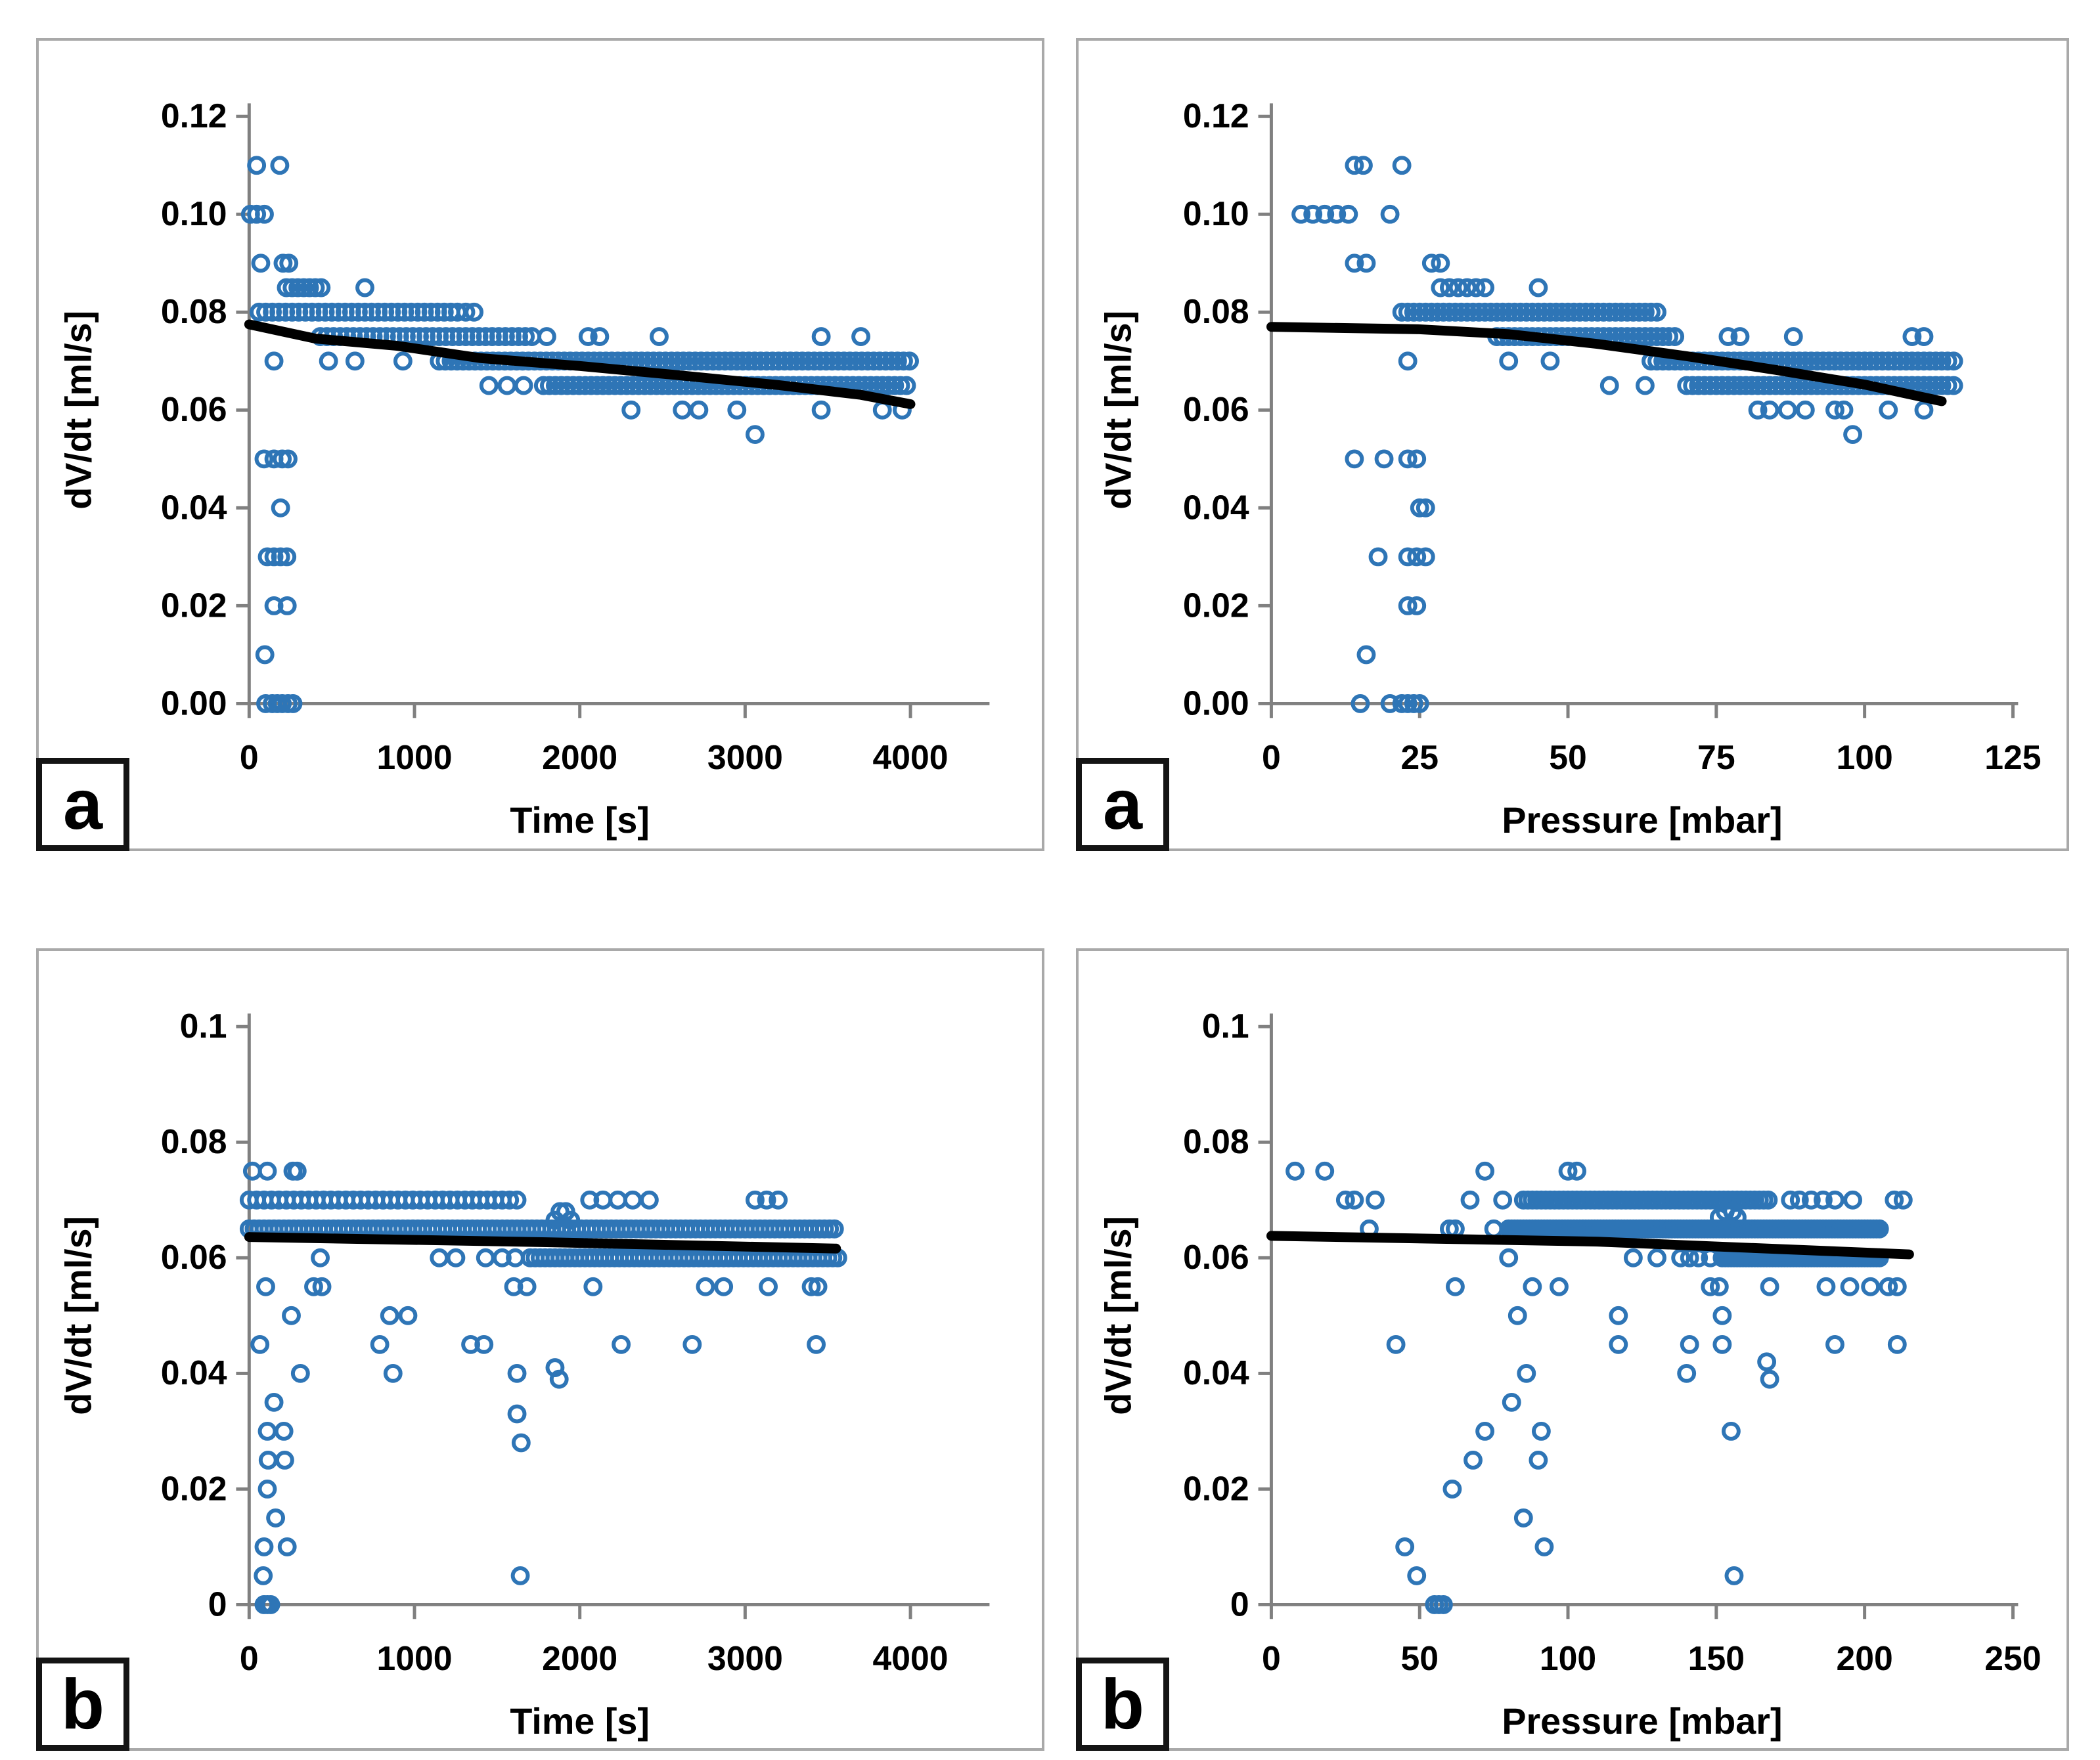 The image size is (2100, 1760). What do you see at coordinates (911, 1658) in the screenshot?
I see `x-tick-label: 4000` at bounding box center [911, 1658].